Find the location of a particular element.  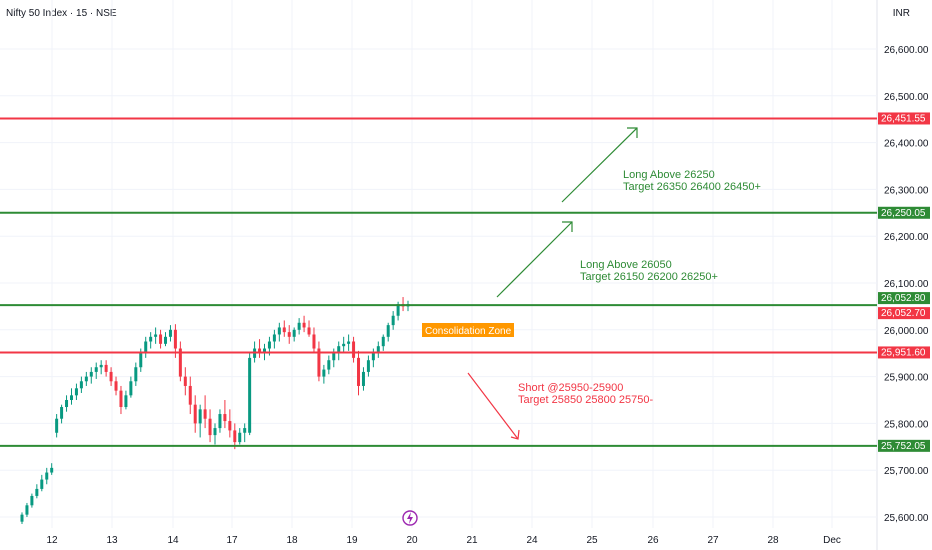

y-tick-label: 26,200.00 is located at coordinates (906, 237).